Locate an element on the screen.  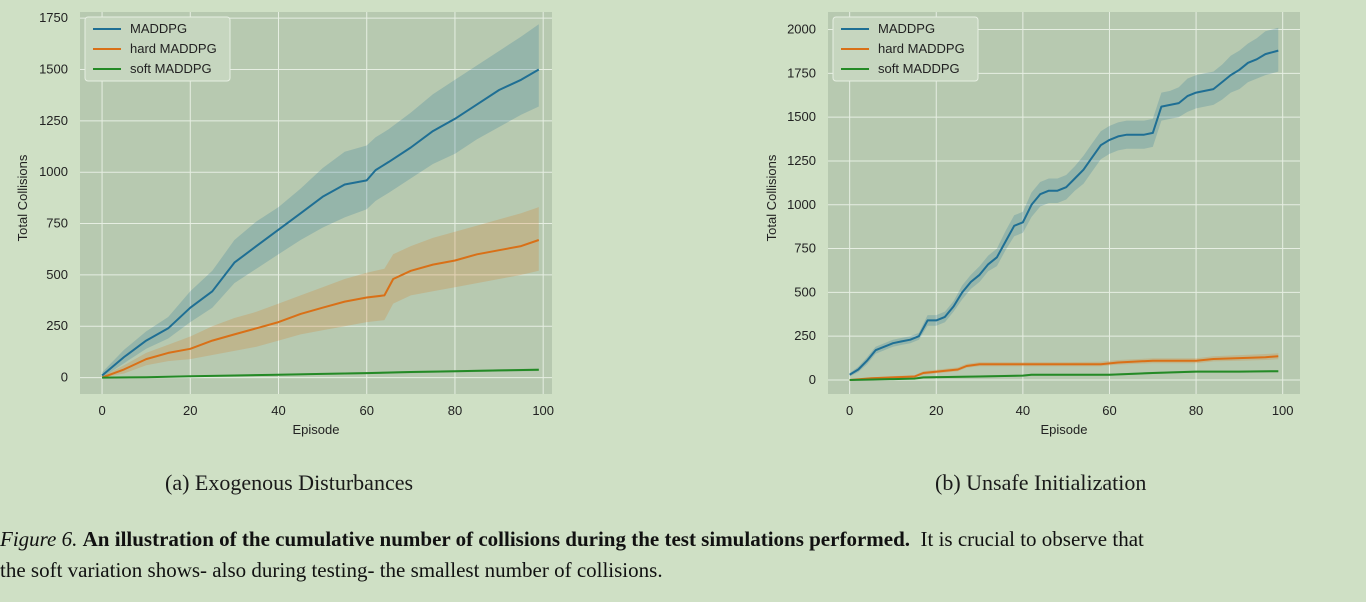
subcaption-a: (a) Exogenous Disturbances is located at coordinates (289, 482).